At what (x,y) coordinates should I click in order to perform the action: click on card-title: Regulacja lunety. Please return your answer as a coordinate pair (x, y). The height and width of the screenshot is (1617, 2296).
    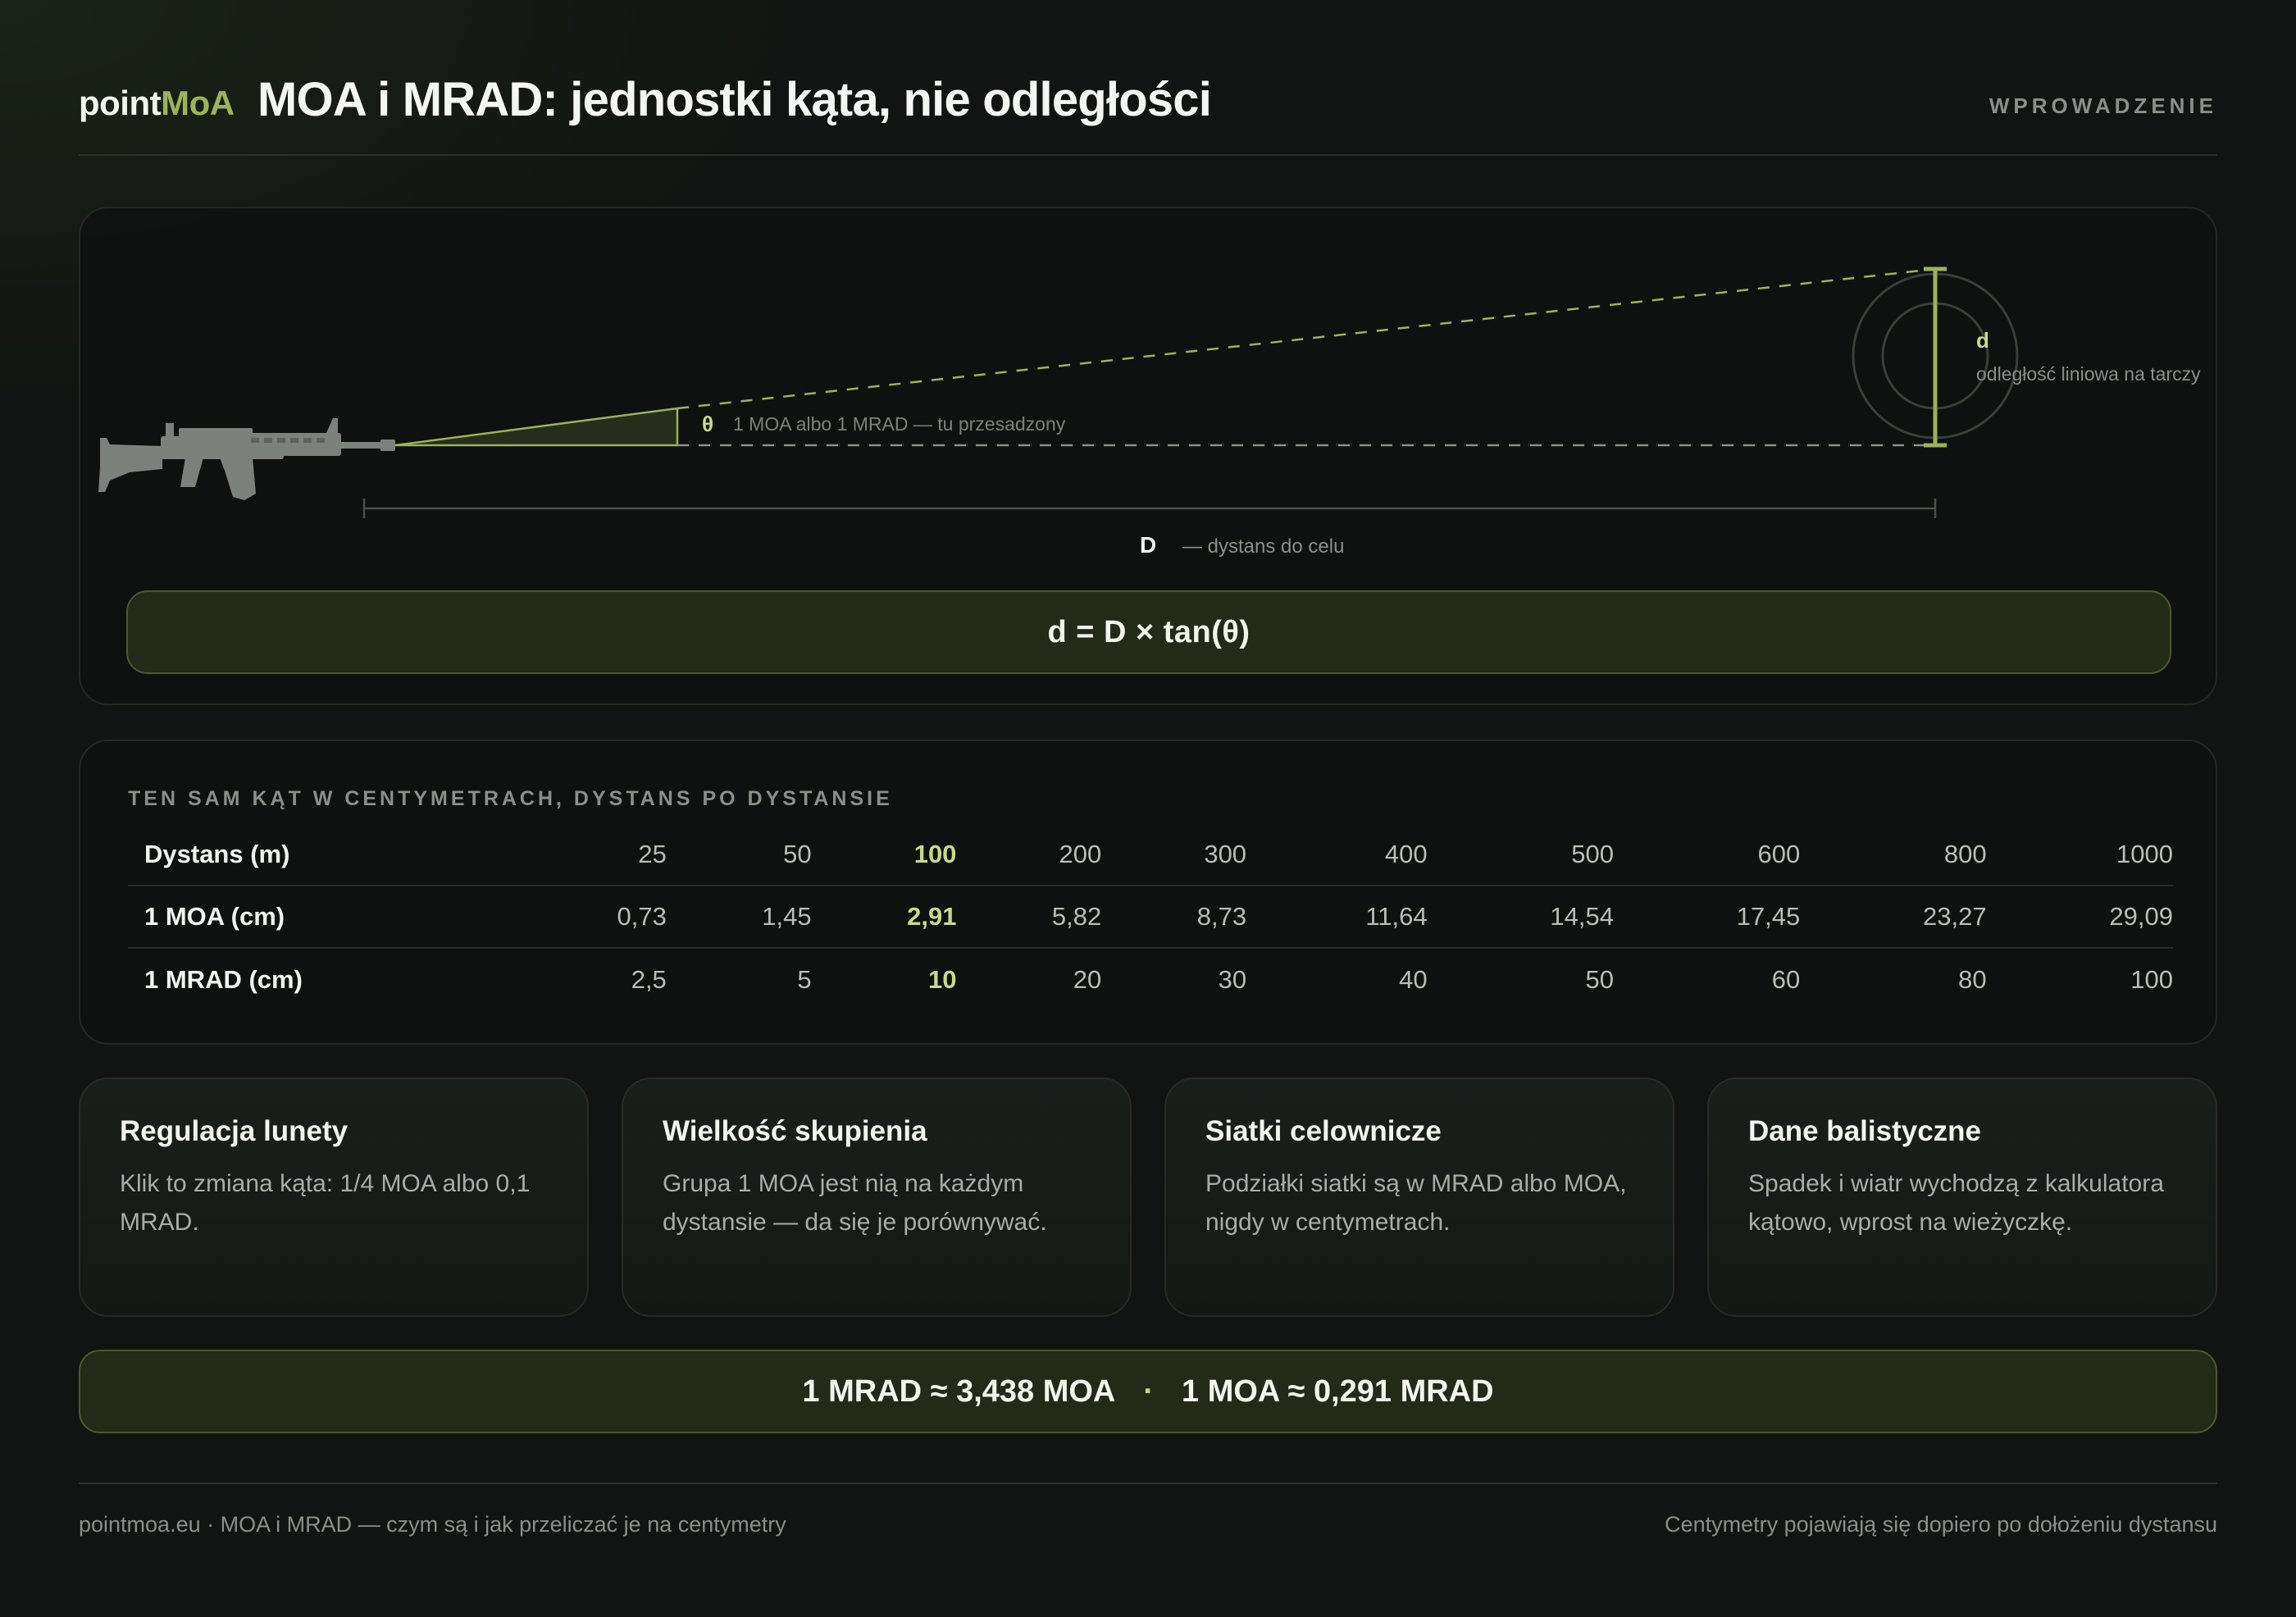
    Looking at the image, I should click on (234, 1131).